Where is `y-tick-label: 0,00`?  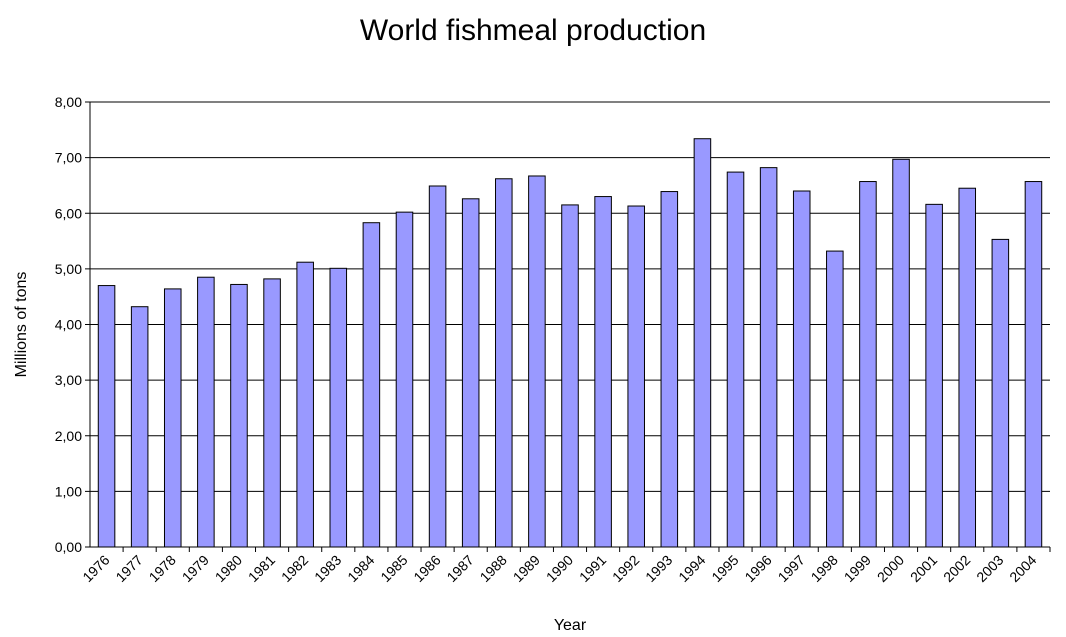 y-tick-label: 0,00 is located at coordinates (68, 547).